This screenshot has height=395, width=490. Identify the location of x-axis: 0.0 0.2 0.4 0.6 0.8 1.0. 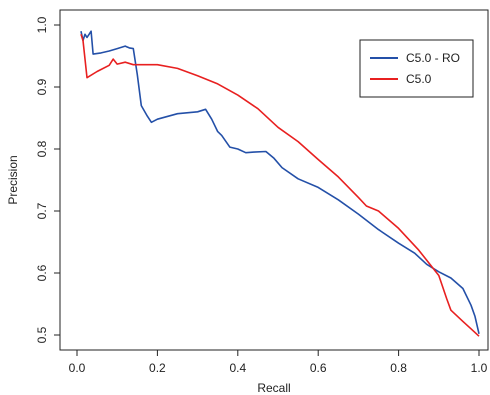
(278, 362).